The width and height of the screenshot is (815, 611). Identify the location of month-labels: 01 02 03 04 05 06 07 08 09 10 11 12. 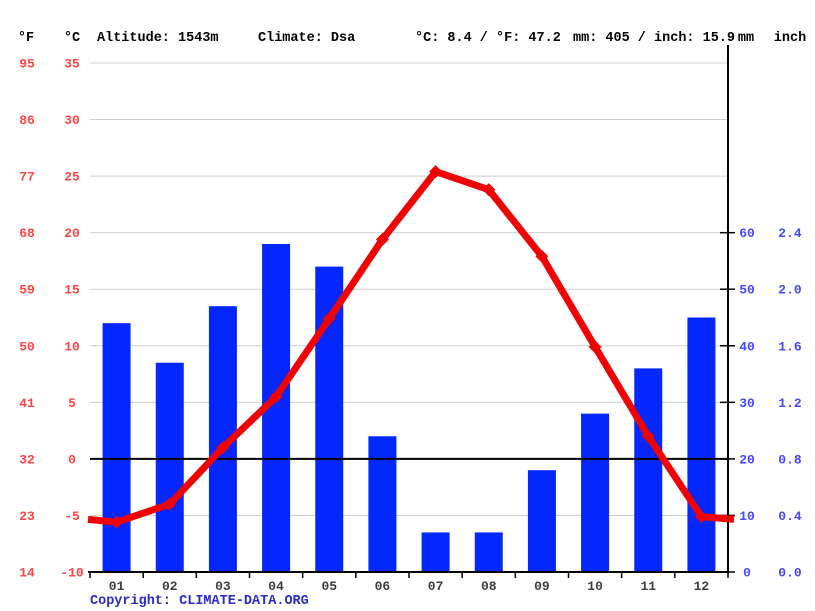
(409, 586).